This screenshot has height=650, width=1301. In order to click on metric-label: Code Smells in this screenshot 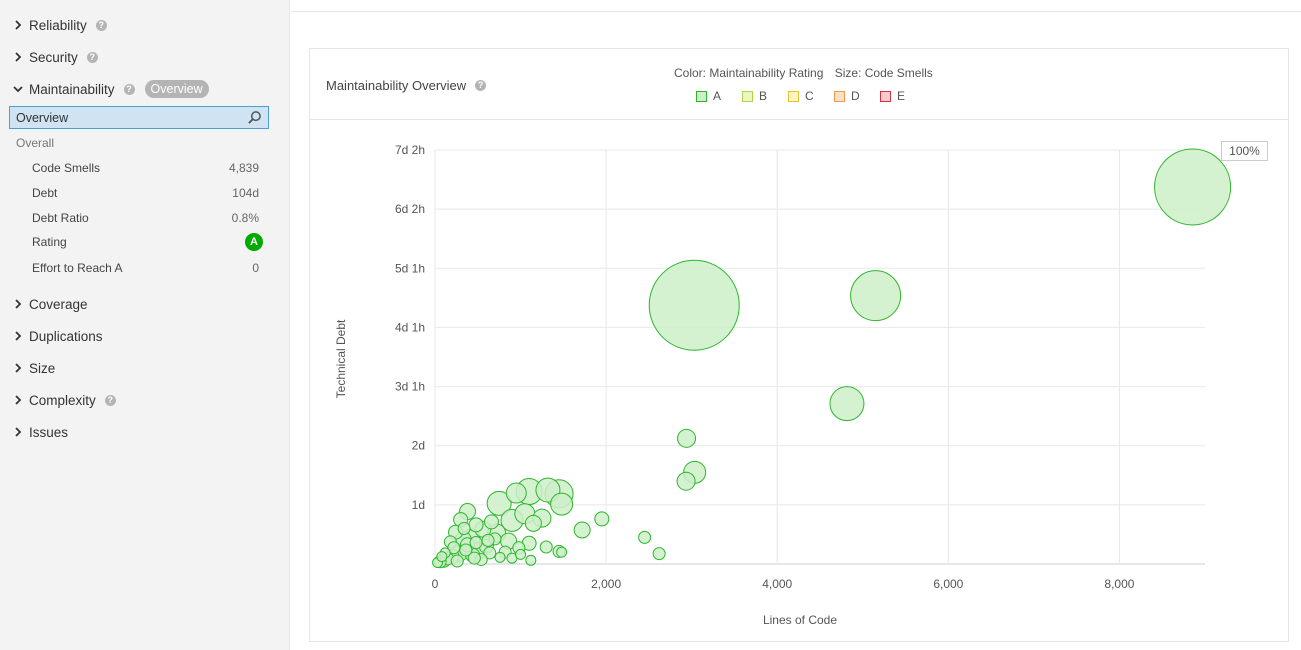, I will do `click(66, 168)`.